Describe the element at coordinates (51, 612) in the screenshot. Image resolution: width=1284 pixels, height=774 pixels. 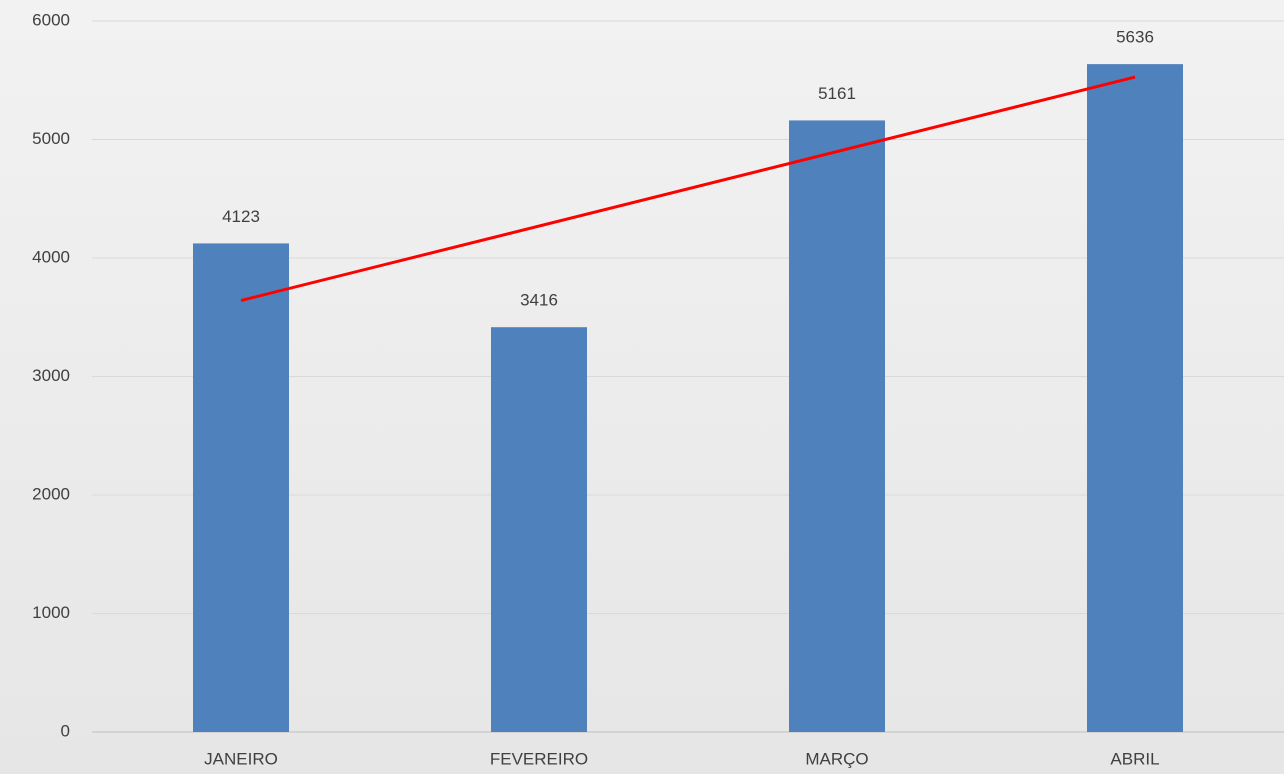
I see `y-tick-label: 1000` at that location.